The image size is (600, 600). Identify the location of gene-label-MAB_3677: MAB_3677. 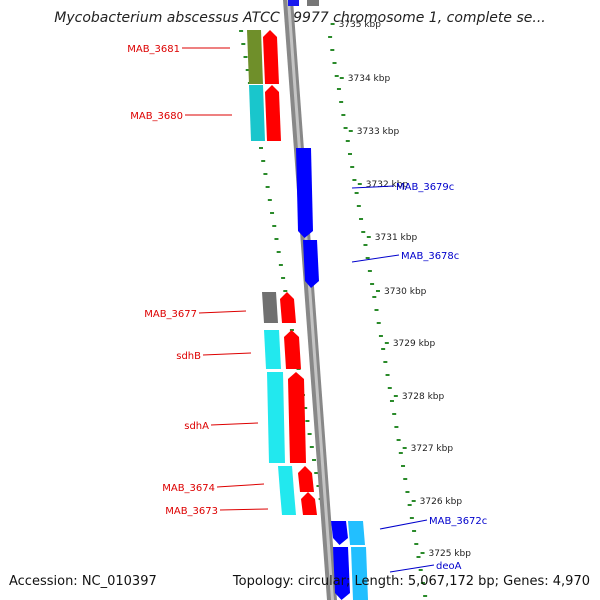
(195, 314).